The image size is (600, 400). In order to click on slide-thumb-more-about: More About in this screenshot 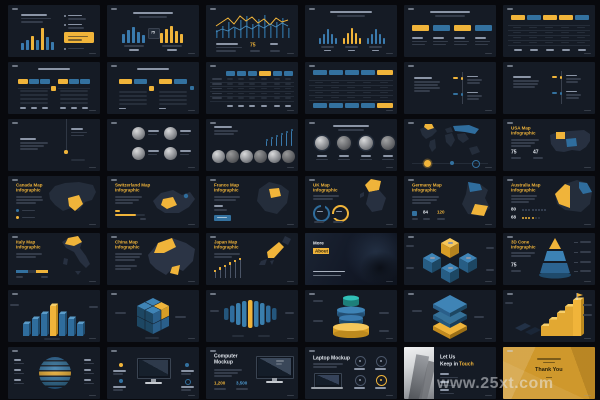, I will do `click(351, 259)`.